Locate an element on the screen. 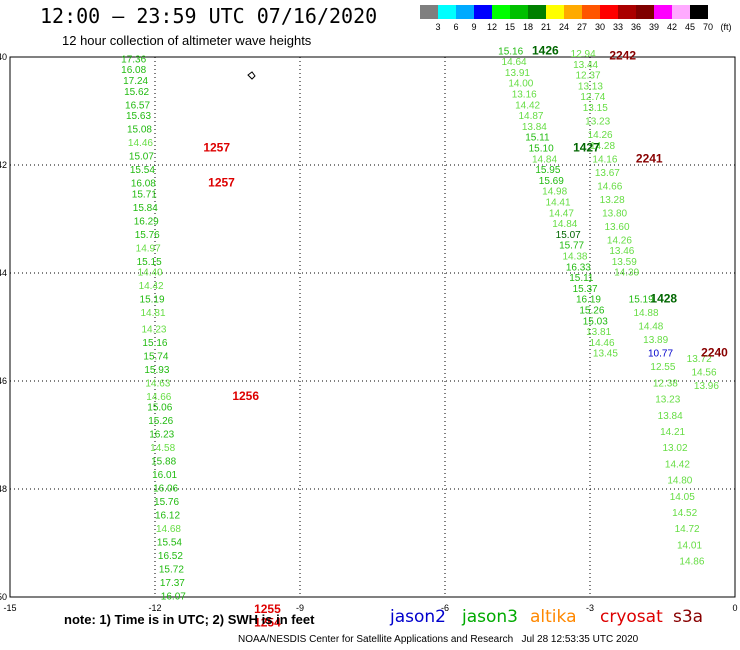  pass-time-label: 2240 is located at coordinates (714, 353).